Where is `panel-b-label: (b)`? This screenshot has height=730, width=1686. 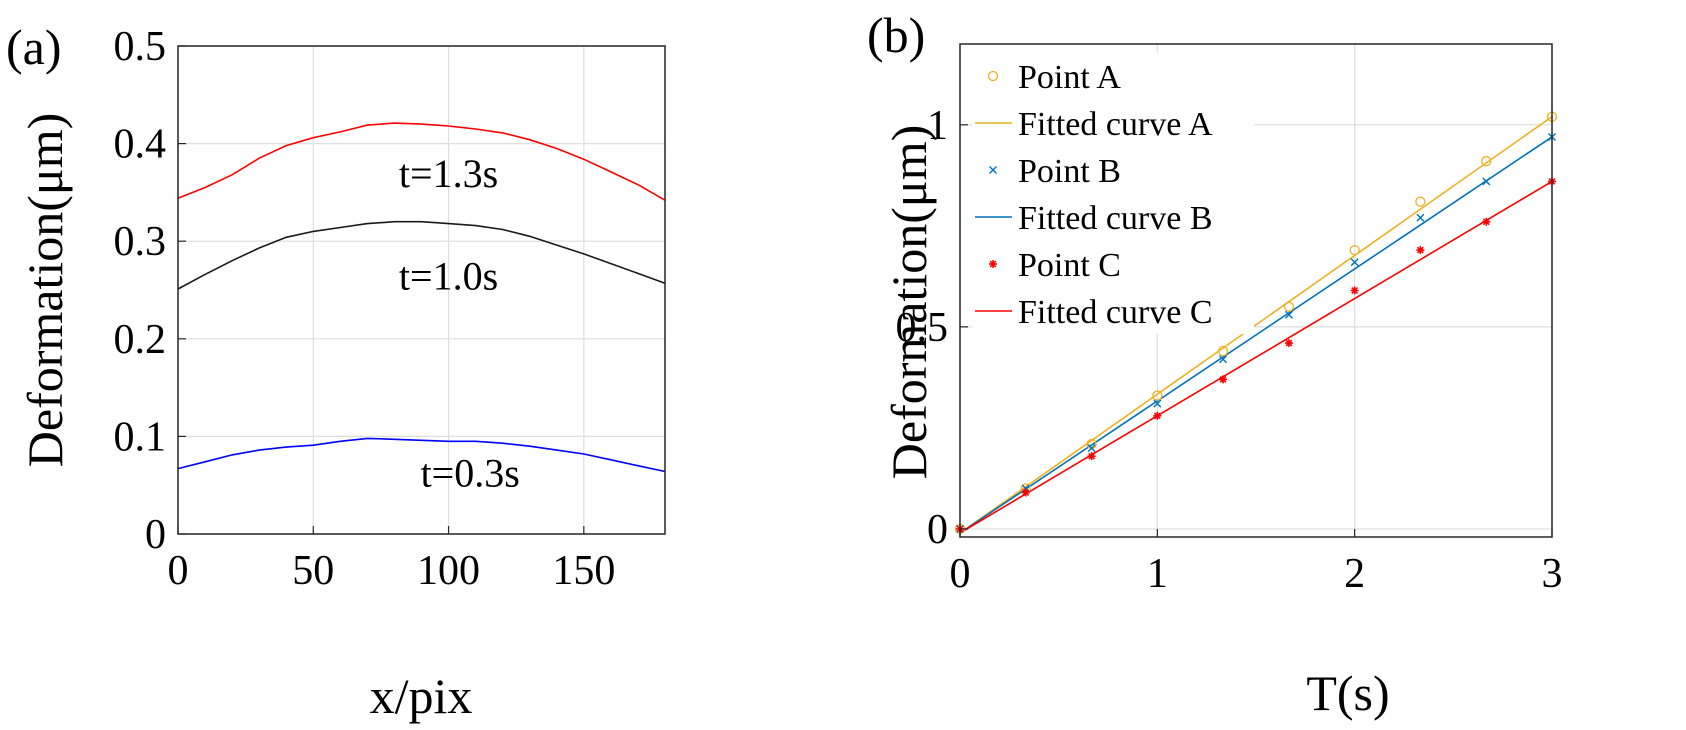 panel-b-label: (b) is located at coordinates (896, 35).